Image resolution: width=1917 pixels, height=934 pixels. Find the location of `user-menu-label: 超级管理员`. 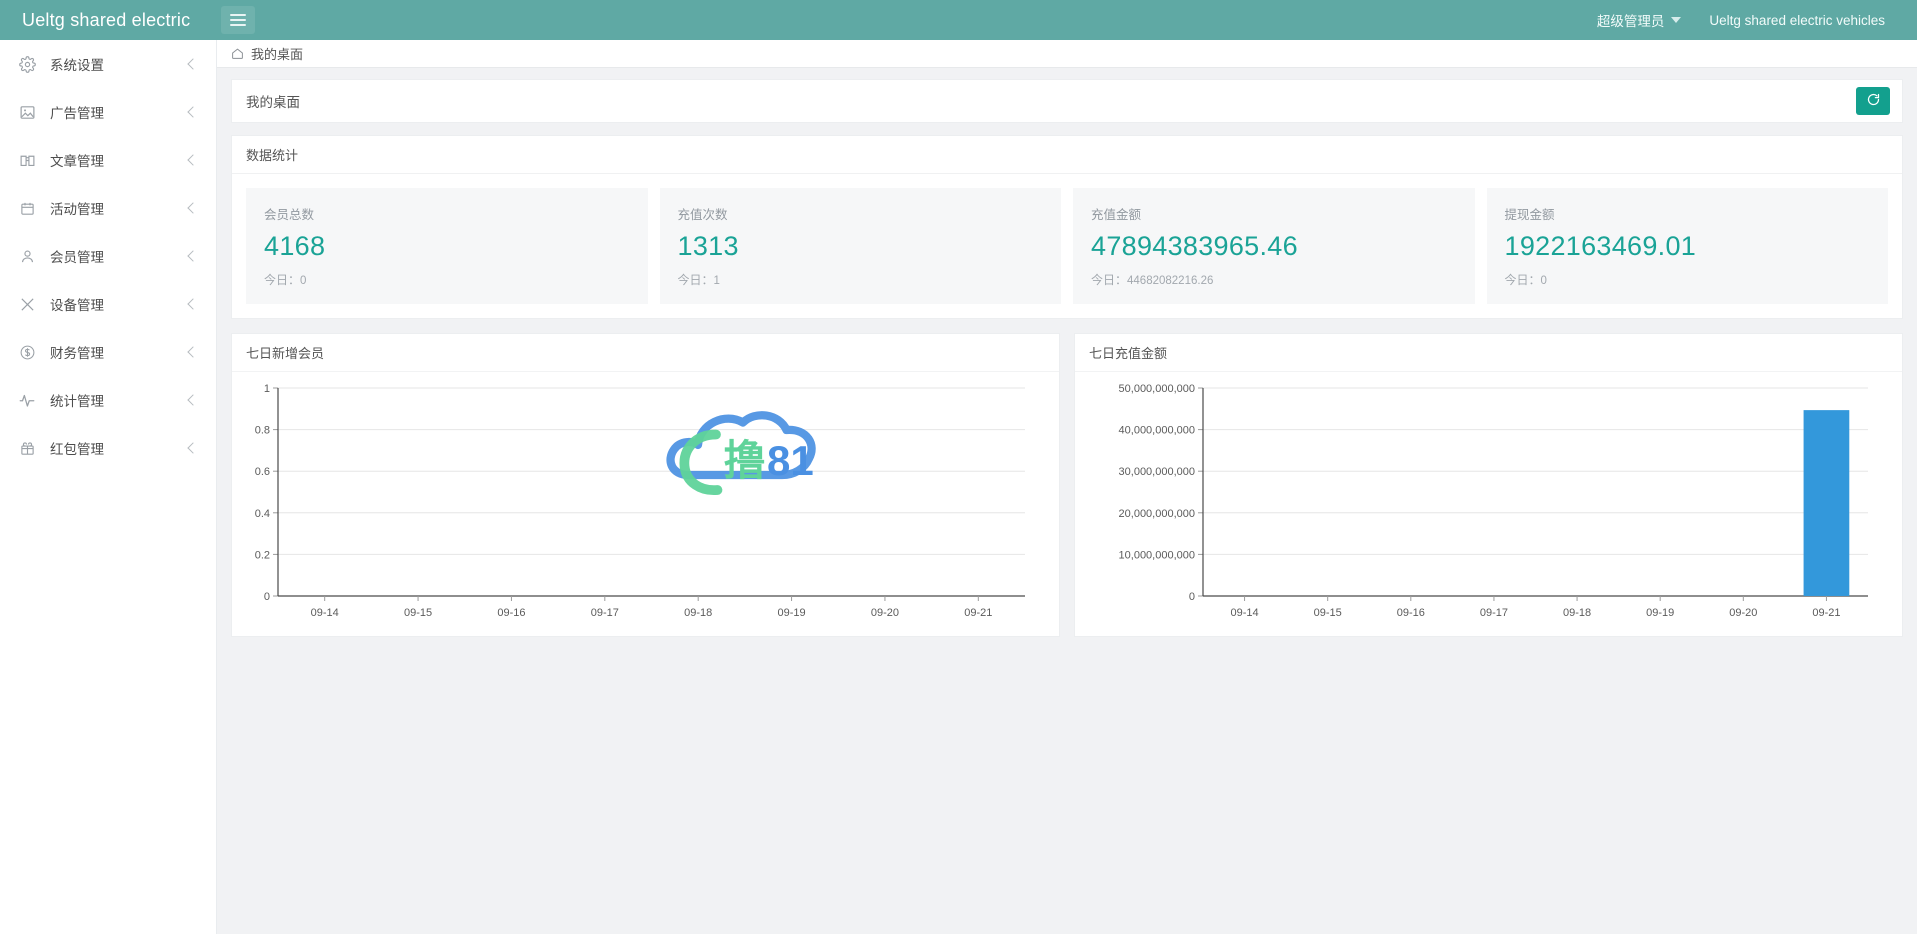

user-menu-label: 超级管理员 is located at coordinates (1630, 21).